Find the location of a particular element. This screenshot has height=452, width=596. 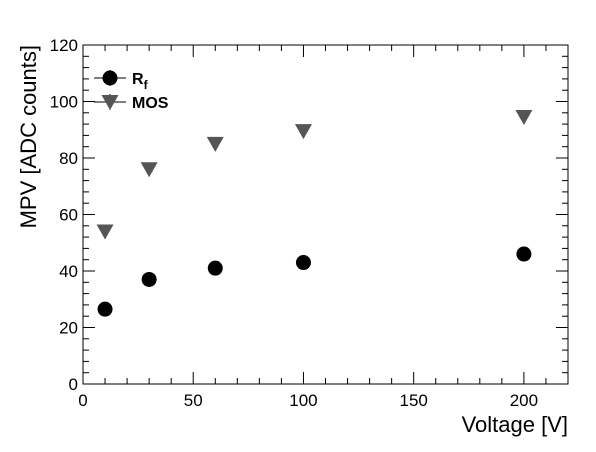

x-axis-title: Voltage [V] is located at coordinates (515, 424).